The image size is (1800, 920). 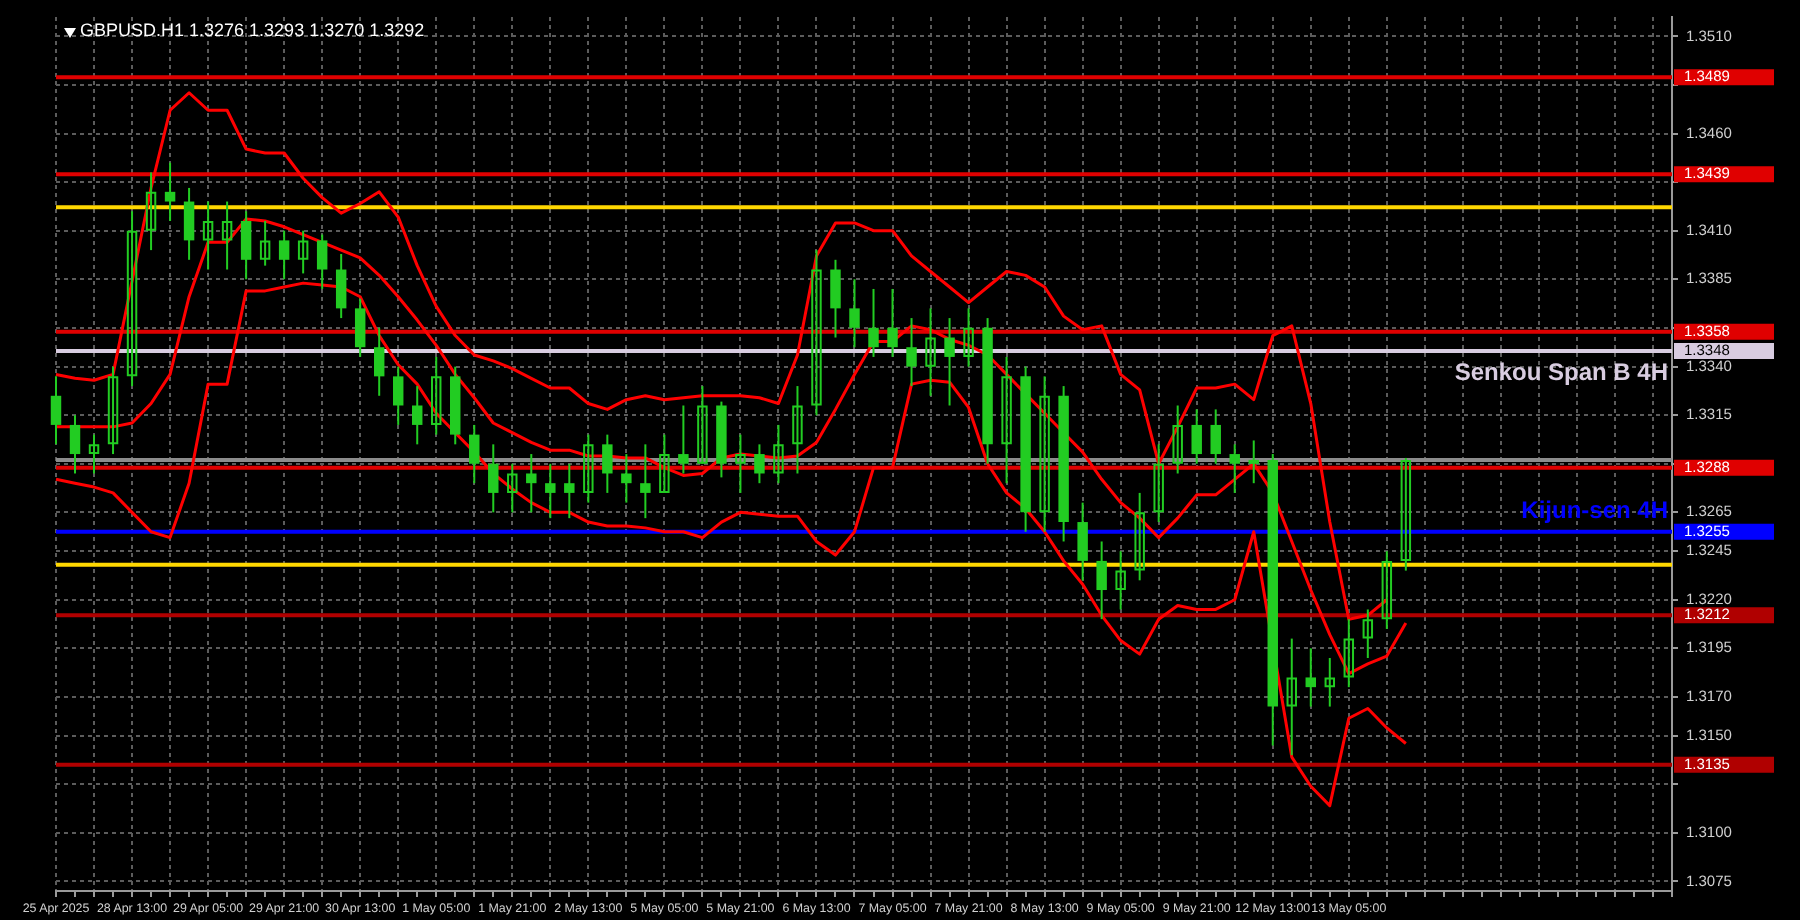 What do you see at coordinates (1594, 510) in the screenshot?
I see `annotation: Kijun-sen 4H` at bounding box center [1594, 510].